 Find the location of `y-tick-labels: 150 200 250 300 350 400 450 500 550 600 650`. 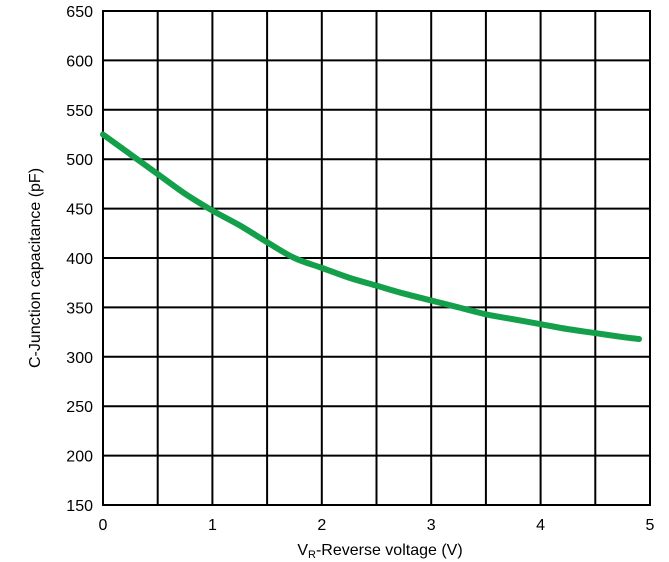

y-tick-labels: 150 200 250 300 350 400 450 500 550 600 650 is located at coordinates (79, 259).